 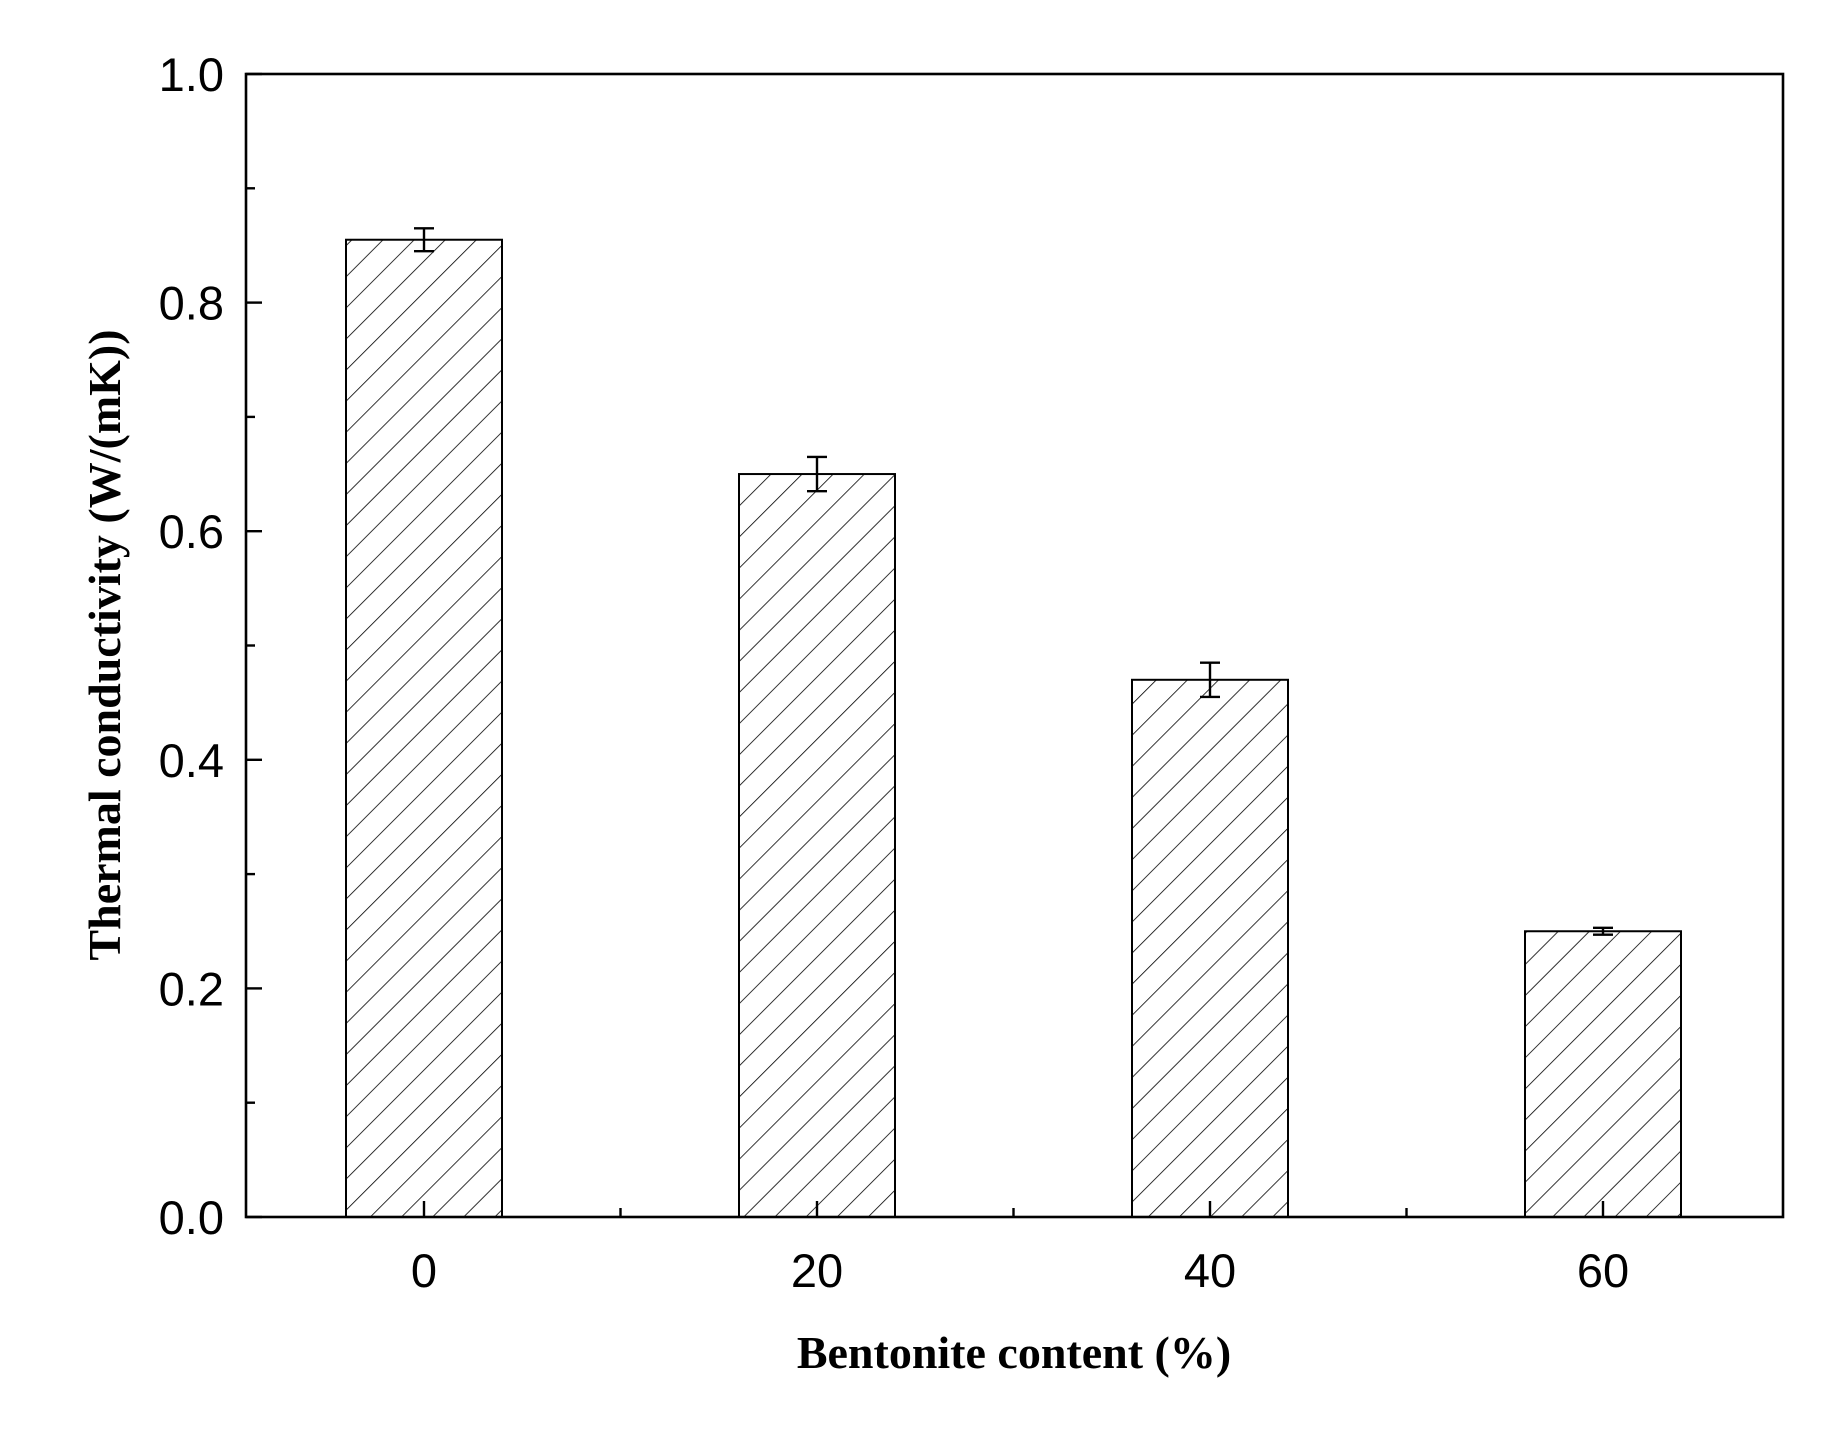 What do you see at coordinates (191, 303) in the screenshot?
I see `y-tick-label: 0.8` at bounding box center [191, 303].